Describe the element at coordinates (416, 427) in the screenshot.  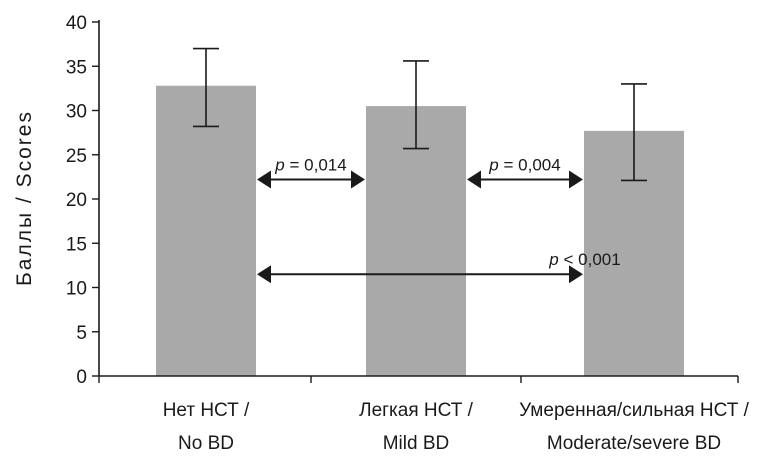
I see `x-category-label-2: Легкая НСТ / Mild BD` at that location.